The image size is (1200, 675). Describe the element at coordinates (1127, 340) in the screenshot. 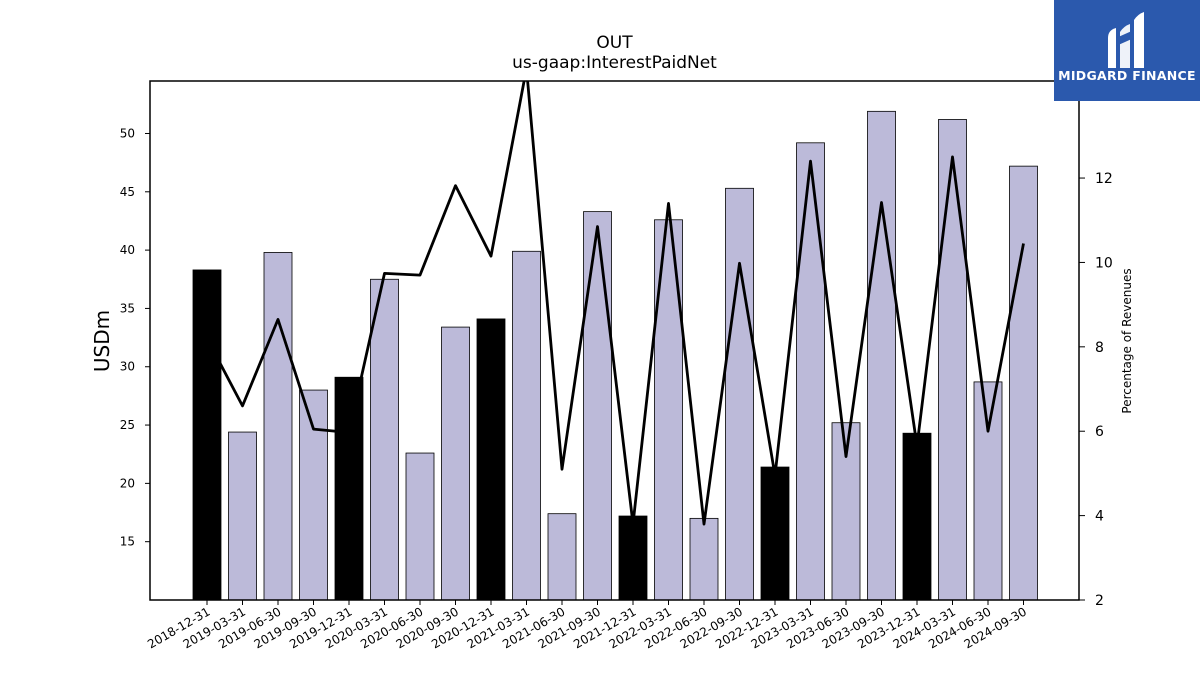

I see `y-axis-label-right: Percentage of Revenues` at that location.